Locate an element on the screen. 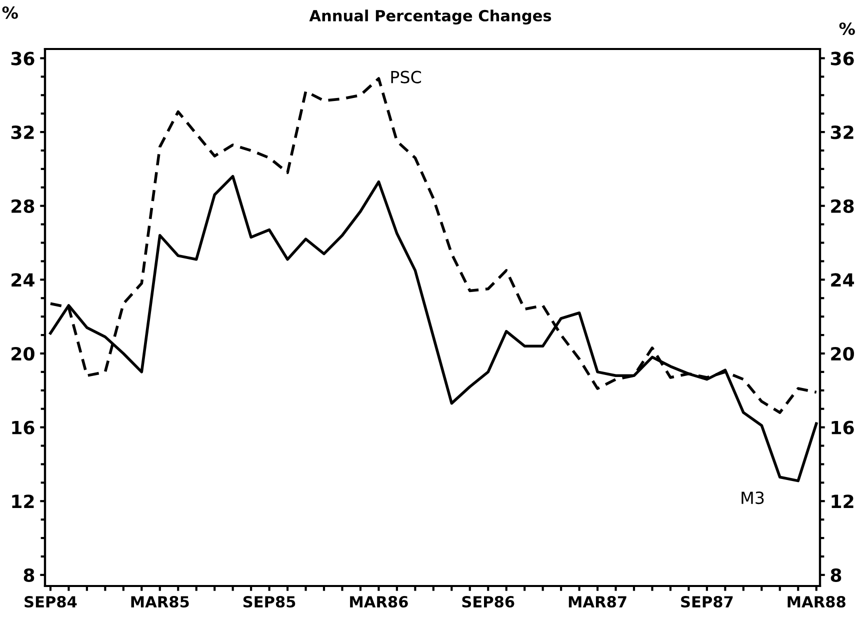 Image resolution: width=861 pixels, height=640 pixels. y2-tick-label: 28 is located at coordinates (842, 206).